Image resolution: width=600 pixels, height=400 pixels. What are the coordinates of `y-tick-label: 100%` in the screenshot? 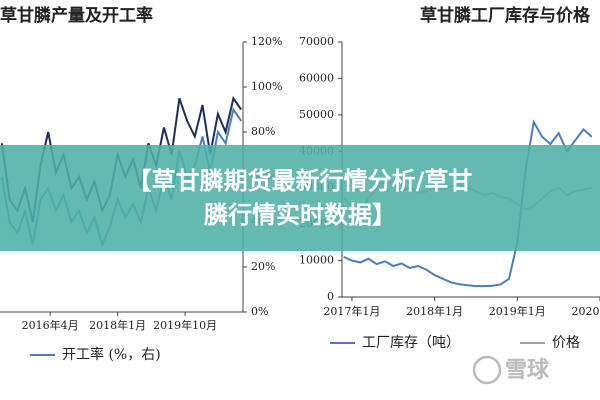 It's located at (266, 86).